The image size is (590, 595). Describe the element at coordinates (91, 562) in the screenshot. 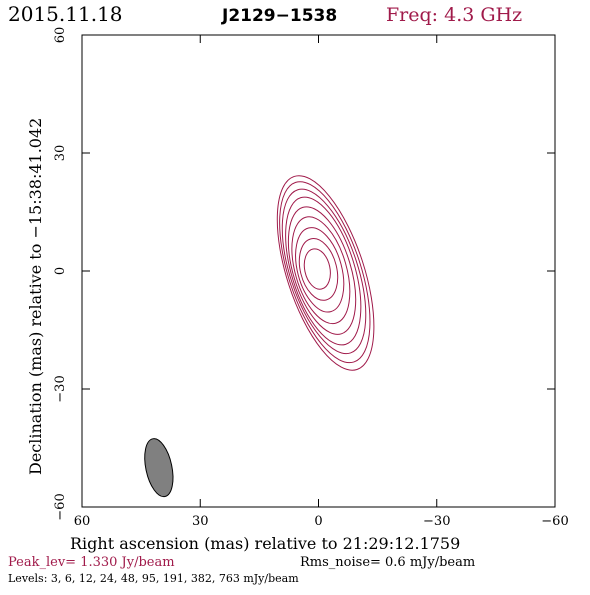

I see `peak-level: Peak_lev= 1.330 Jy/beam` at that location.